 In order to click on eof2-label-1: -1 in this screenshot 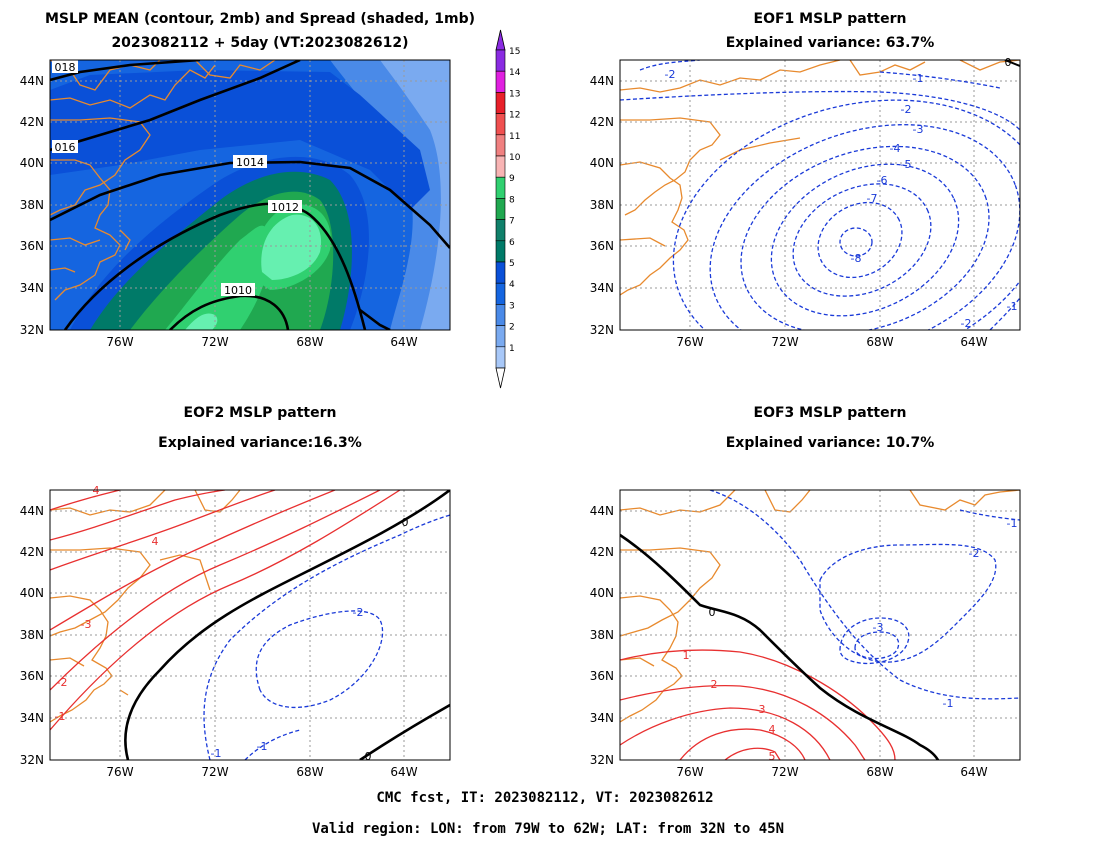, I will do `click(60, 716)`.